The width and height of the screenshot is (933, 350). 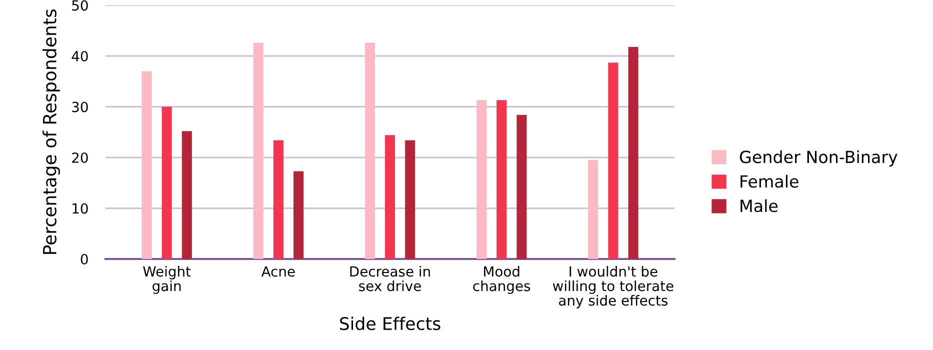 What do you see at coordinates (80, 157) in the screenshot?
I see `y-tick-label: 20` at bounding box center [80, 157].